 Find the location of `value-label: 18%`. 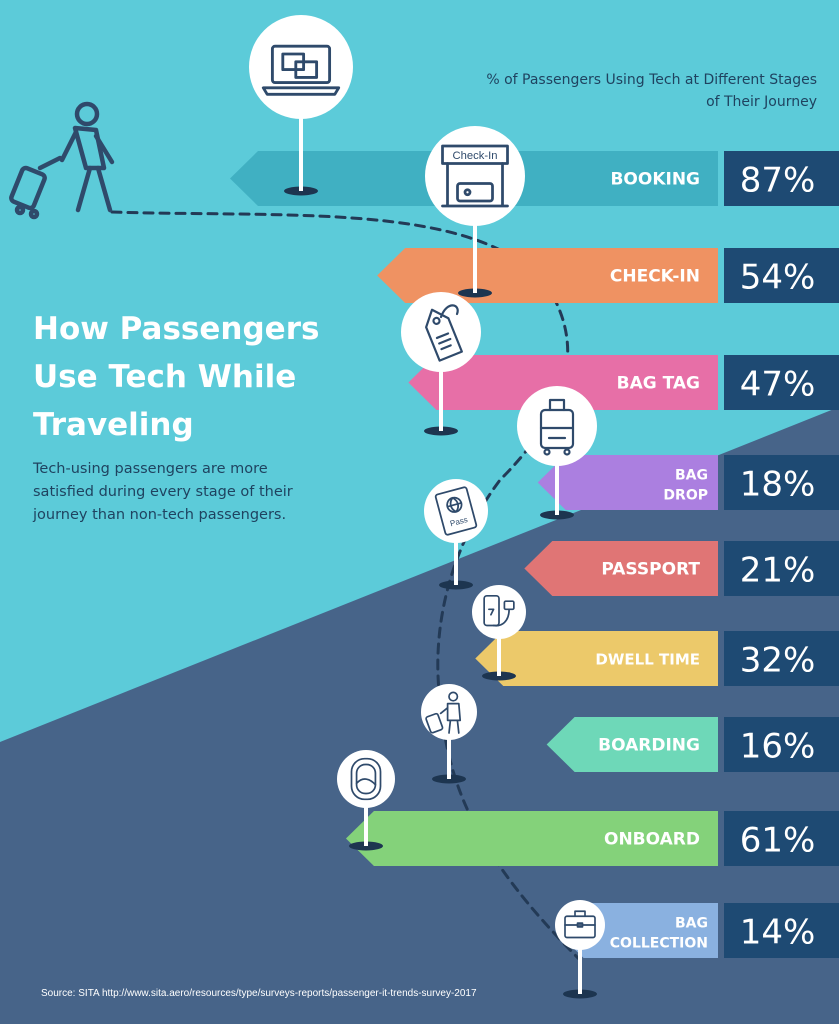

value-label: 18% is located at coordinates (778, 485).